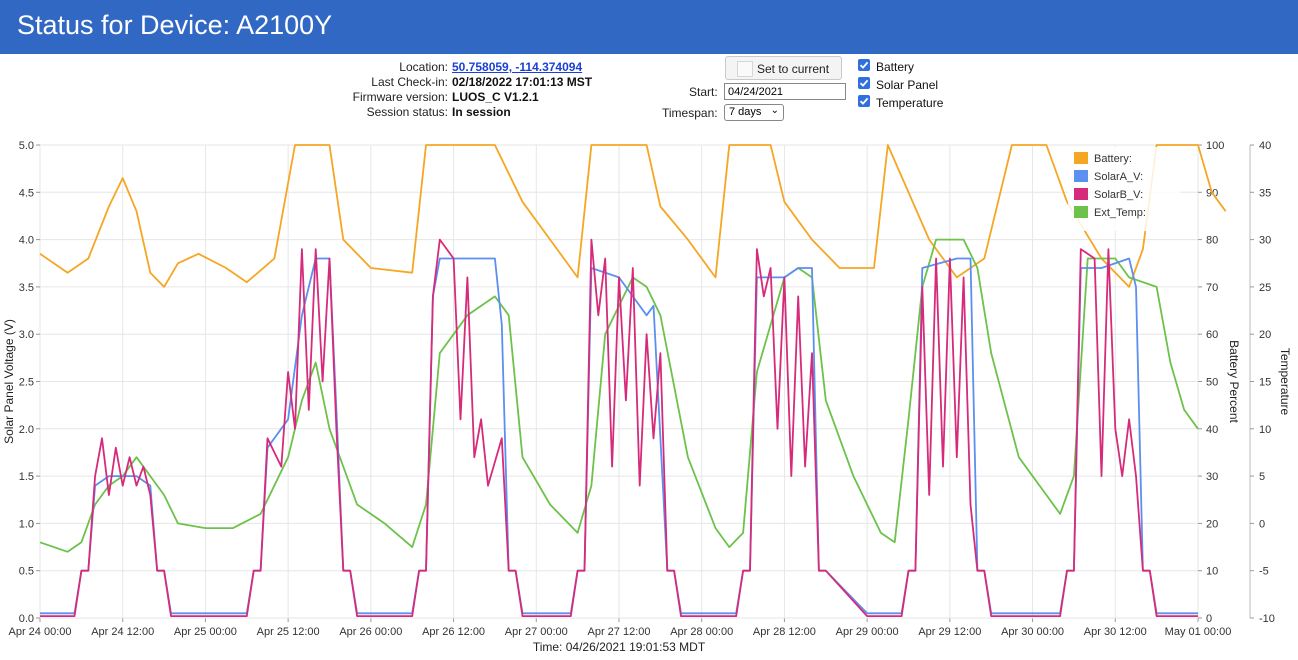  What do you see at coordinates (619, 632) in the screenshot?
I see `x-tick-label: Apr 27 12:00` at bounding box center [619, 632].